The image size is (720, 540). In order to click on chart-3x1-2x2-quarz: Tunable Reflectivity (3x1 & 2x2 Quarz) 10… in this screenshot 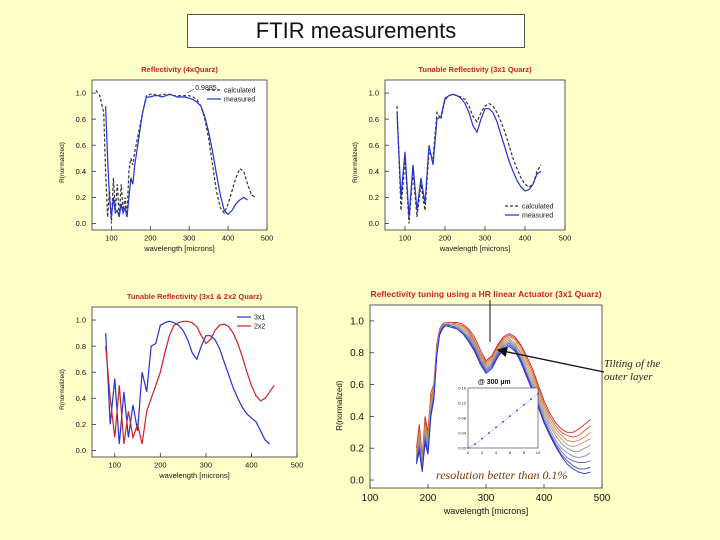, I will do `click(181, 386)`.